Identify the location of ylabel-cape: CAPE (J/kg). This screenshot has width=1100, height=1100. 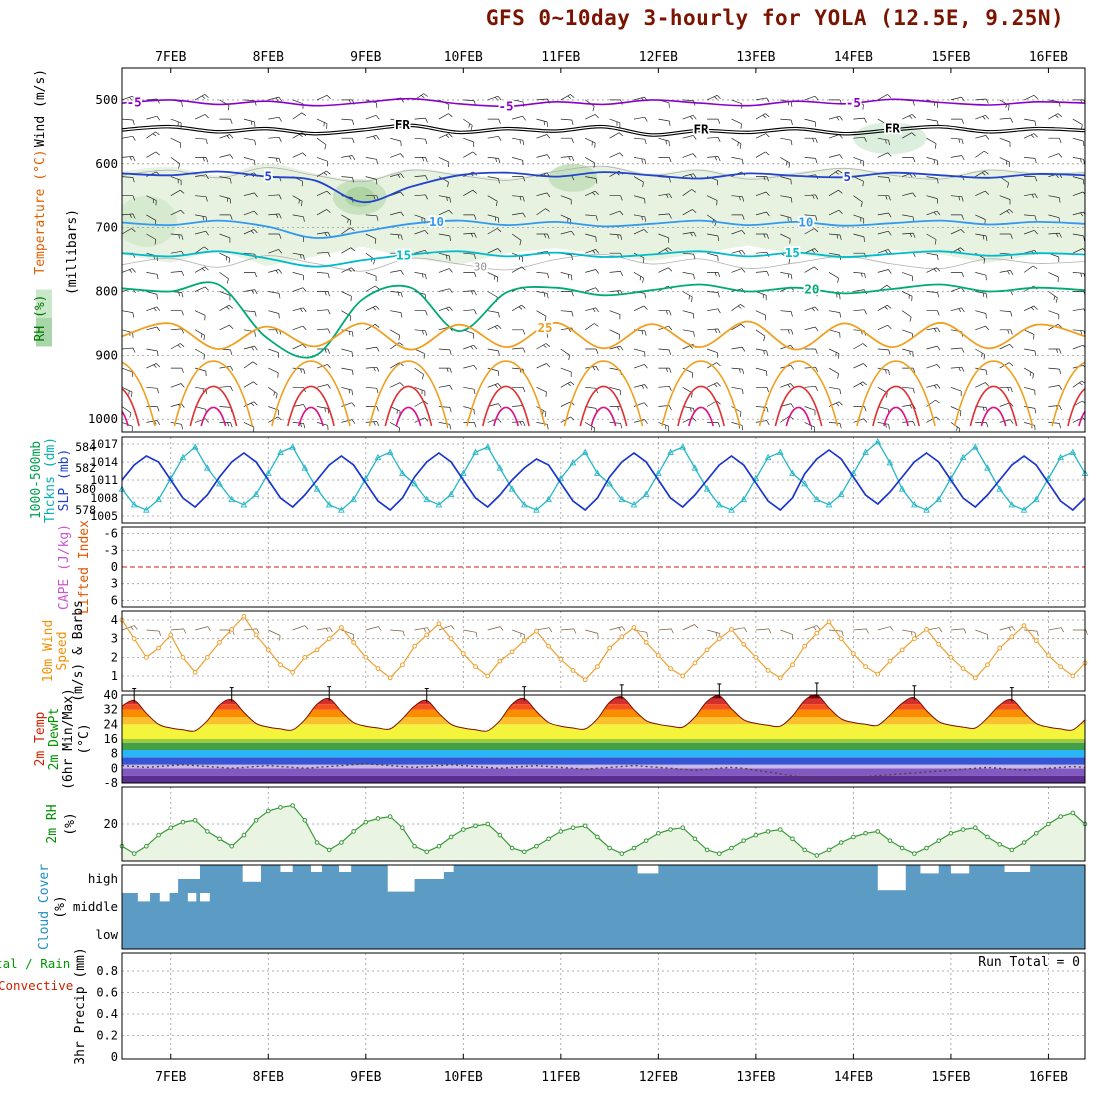
(64, 567).